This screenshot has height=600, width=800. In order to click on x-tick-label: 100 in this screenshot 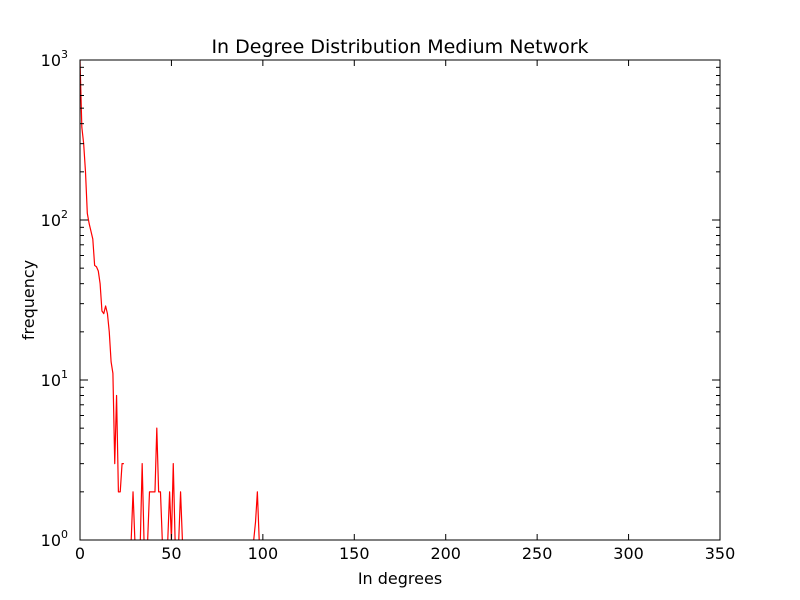, I will do `click(263, 553)`.